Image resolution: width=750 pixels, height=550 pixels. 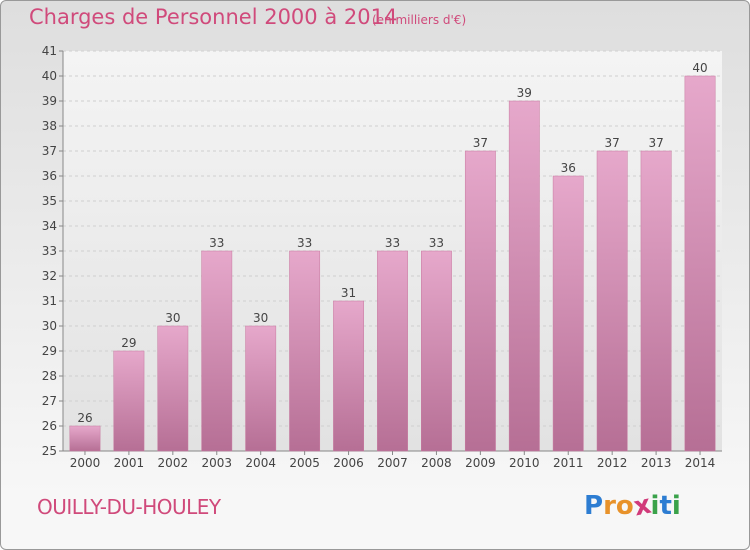 What do you see at coordinates (49, 226) in the screenshot?
I see `y-tick-label: 34` at bounding box center [49, 226].